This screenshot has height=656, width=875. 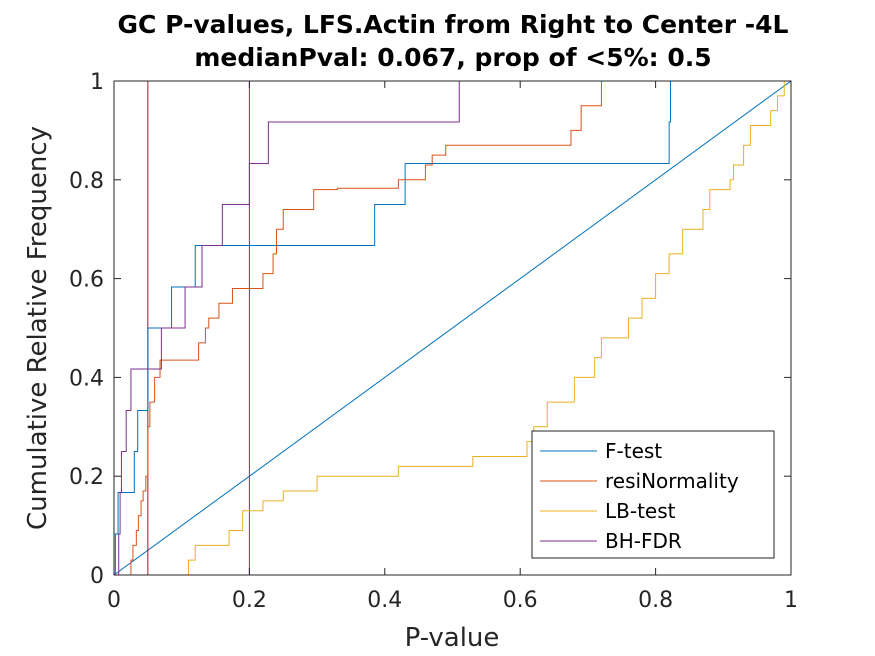 I want to click on legend-box, so click(x=653, y=494).